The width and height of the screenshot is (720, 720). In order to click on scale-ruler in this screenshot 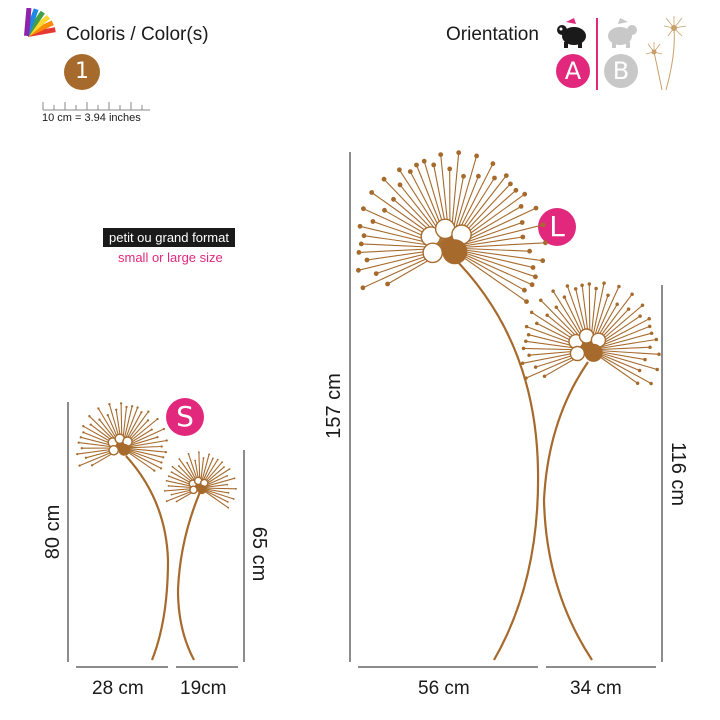, I will do `click(96, 106)`.